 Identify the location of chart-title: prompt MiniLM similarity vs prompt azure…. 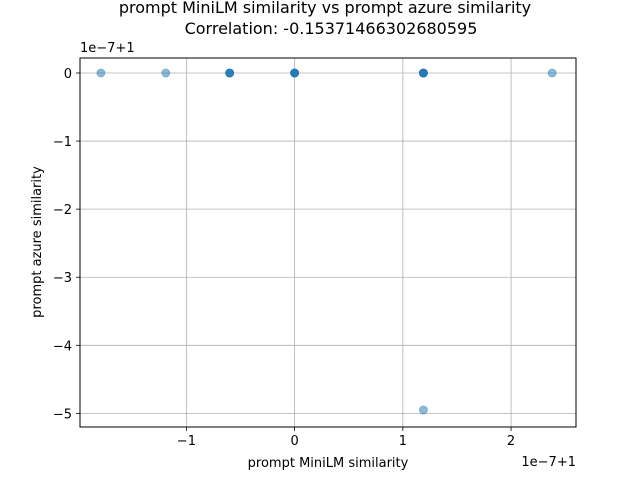
(325, 8).